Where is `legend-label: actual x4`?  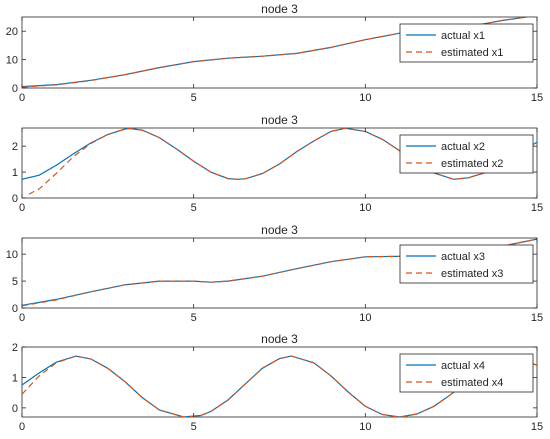
legend-label: actual x4 is located at coordinates (463, 366).